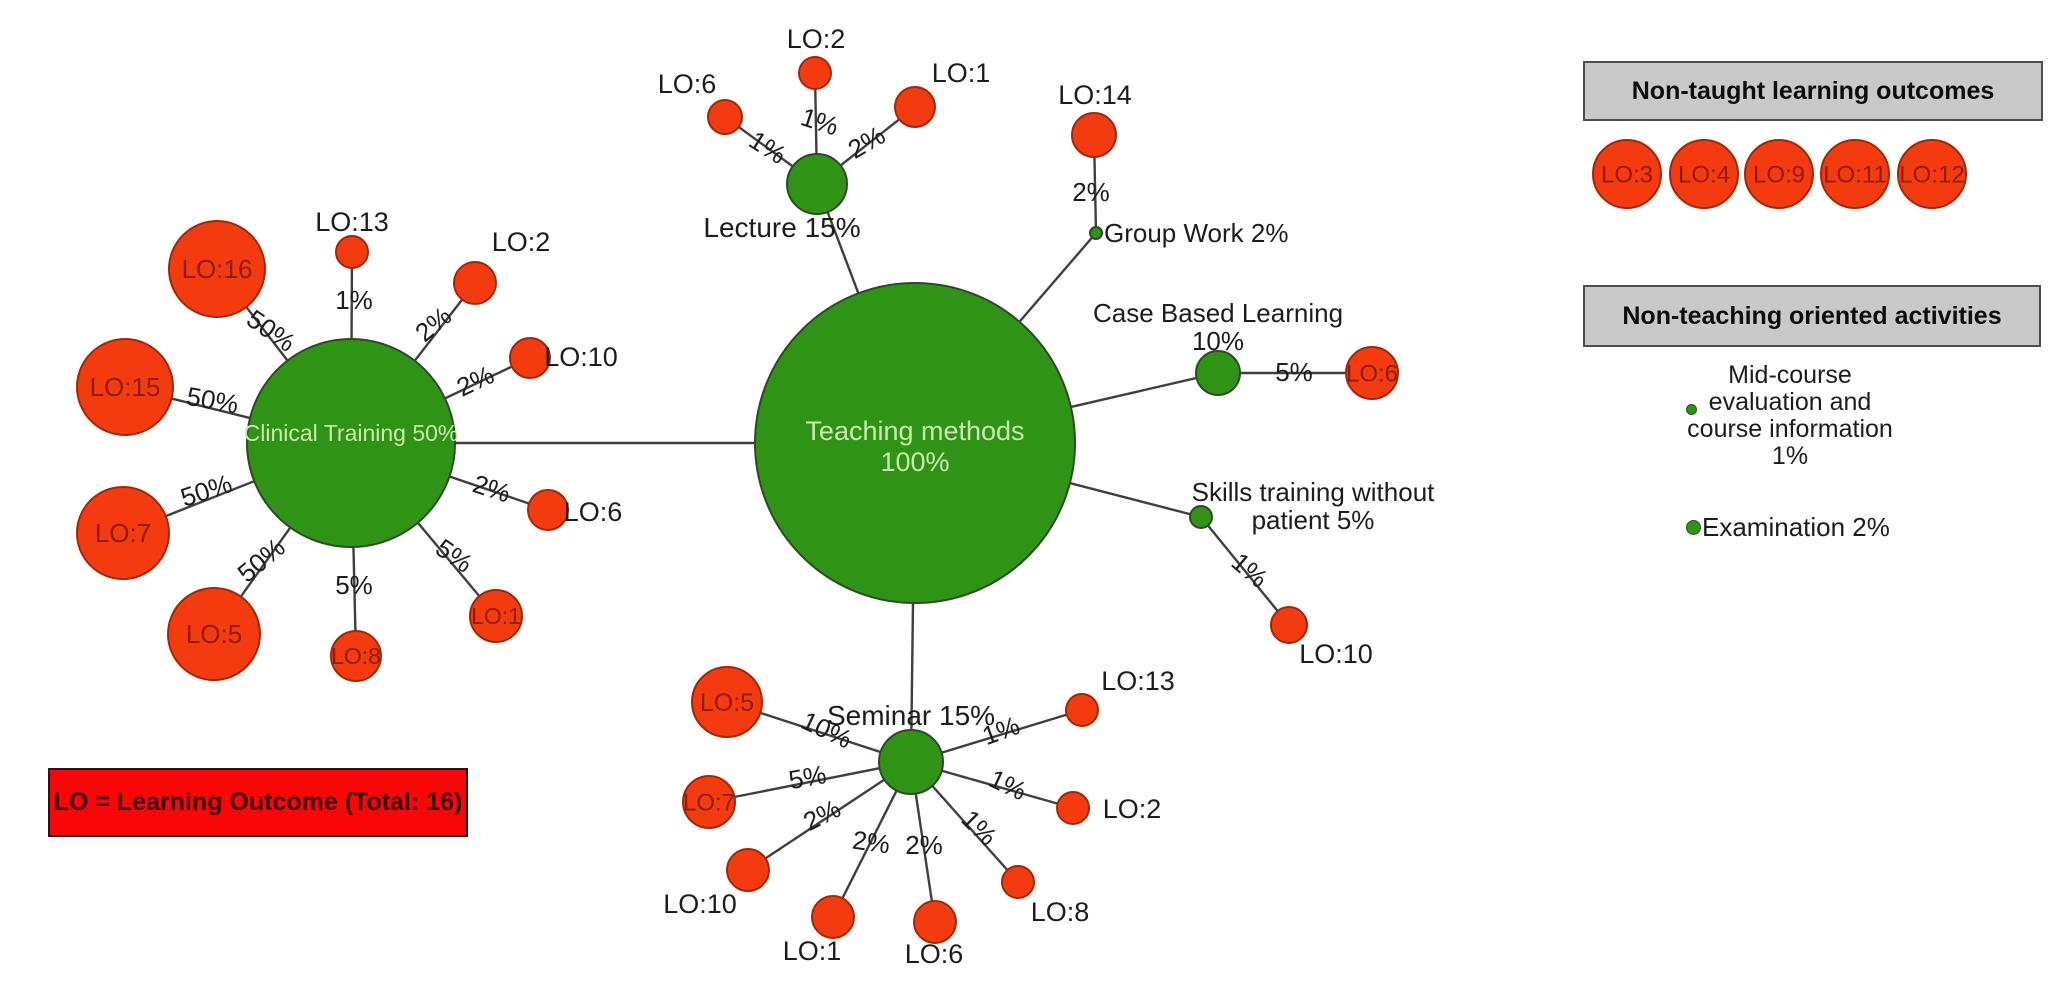  I want to click on edge-skills-skills-lo10, so click(1245, 571).